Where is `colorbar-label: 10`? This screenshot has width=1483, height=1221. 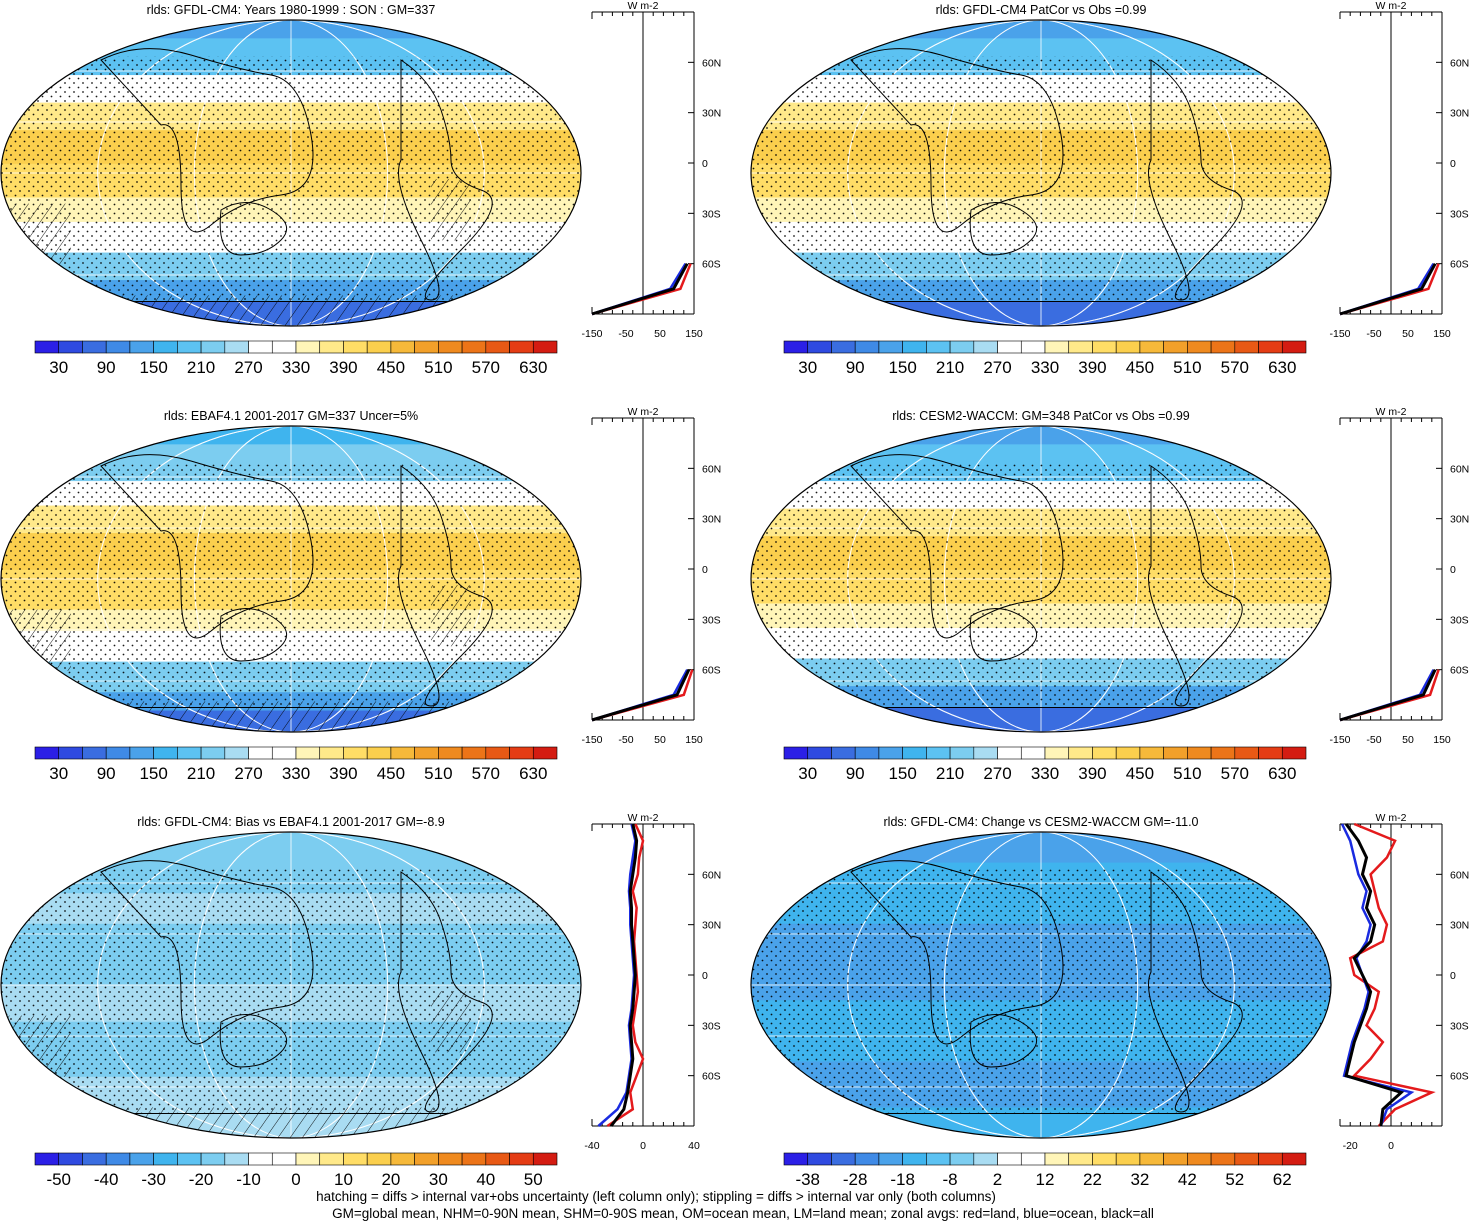 colorbar-label: 10 is located at coordinates (343, 1179).